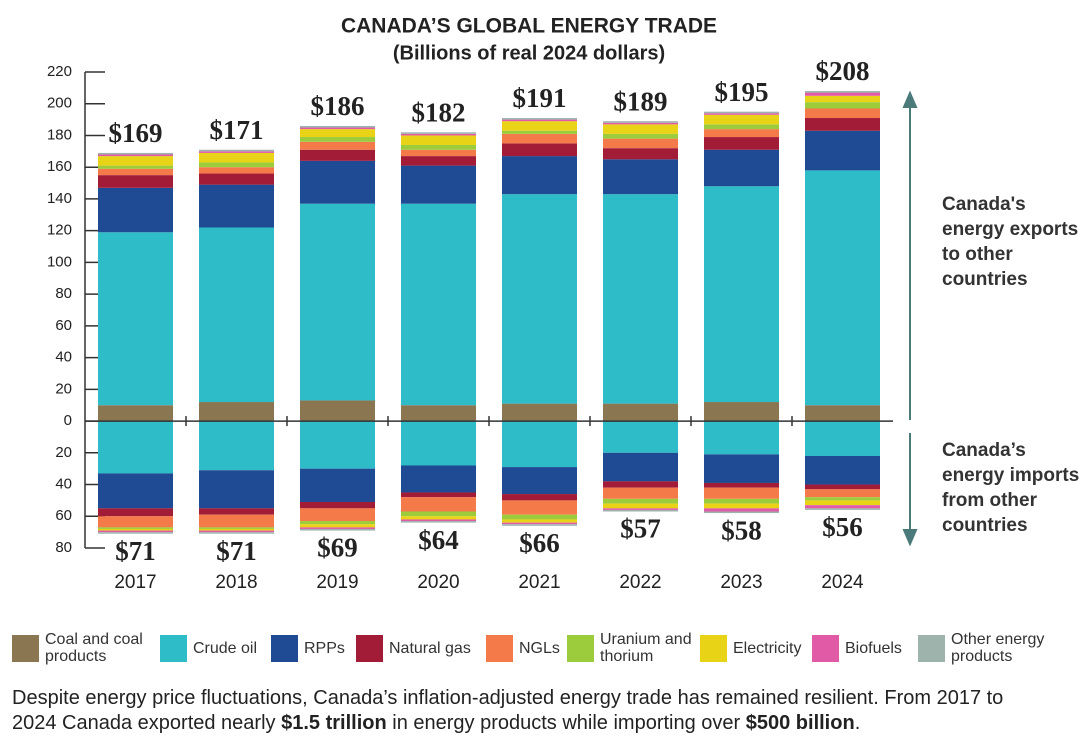 This screenshot has width=1080, height=756. What do you see at coordinates (236, 582) in the screenshot?
I see `x-tick-label: 2018` at bounding box center [236, 582].